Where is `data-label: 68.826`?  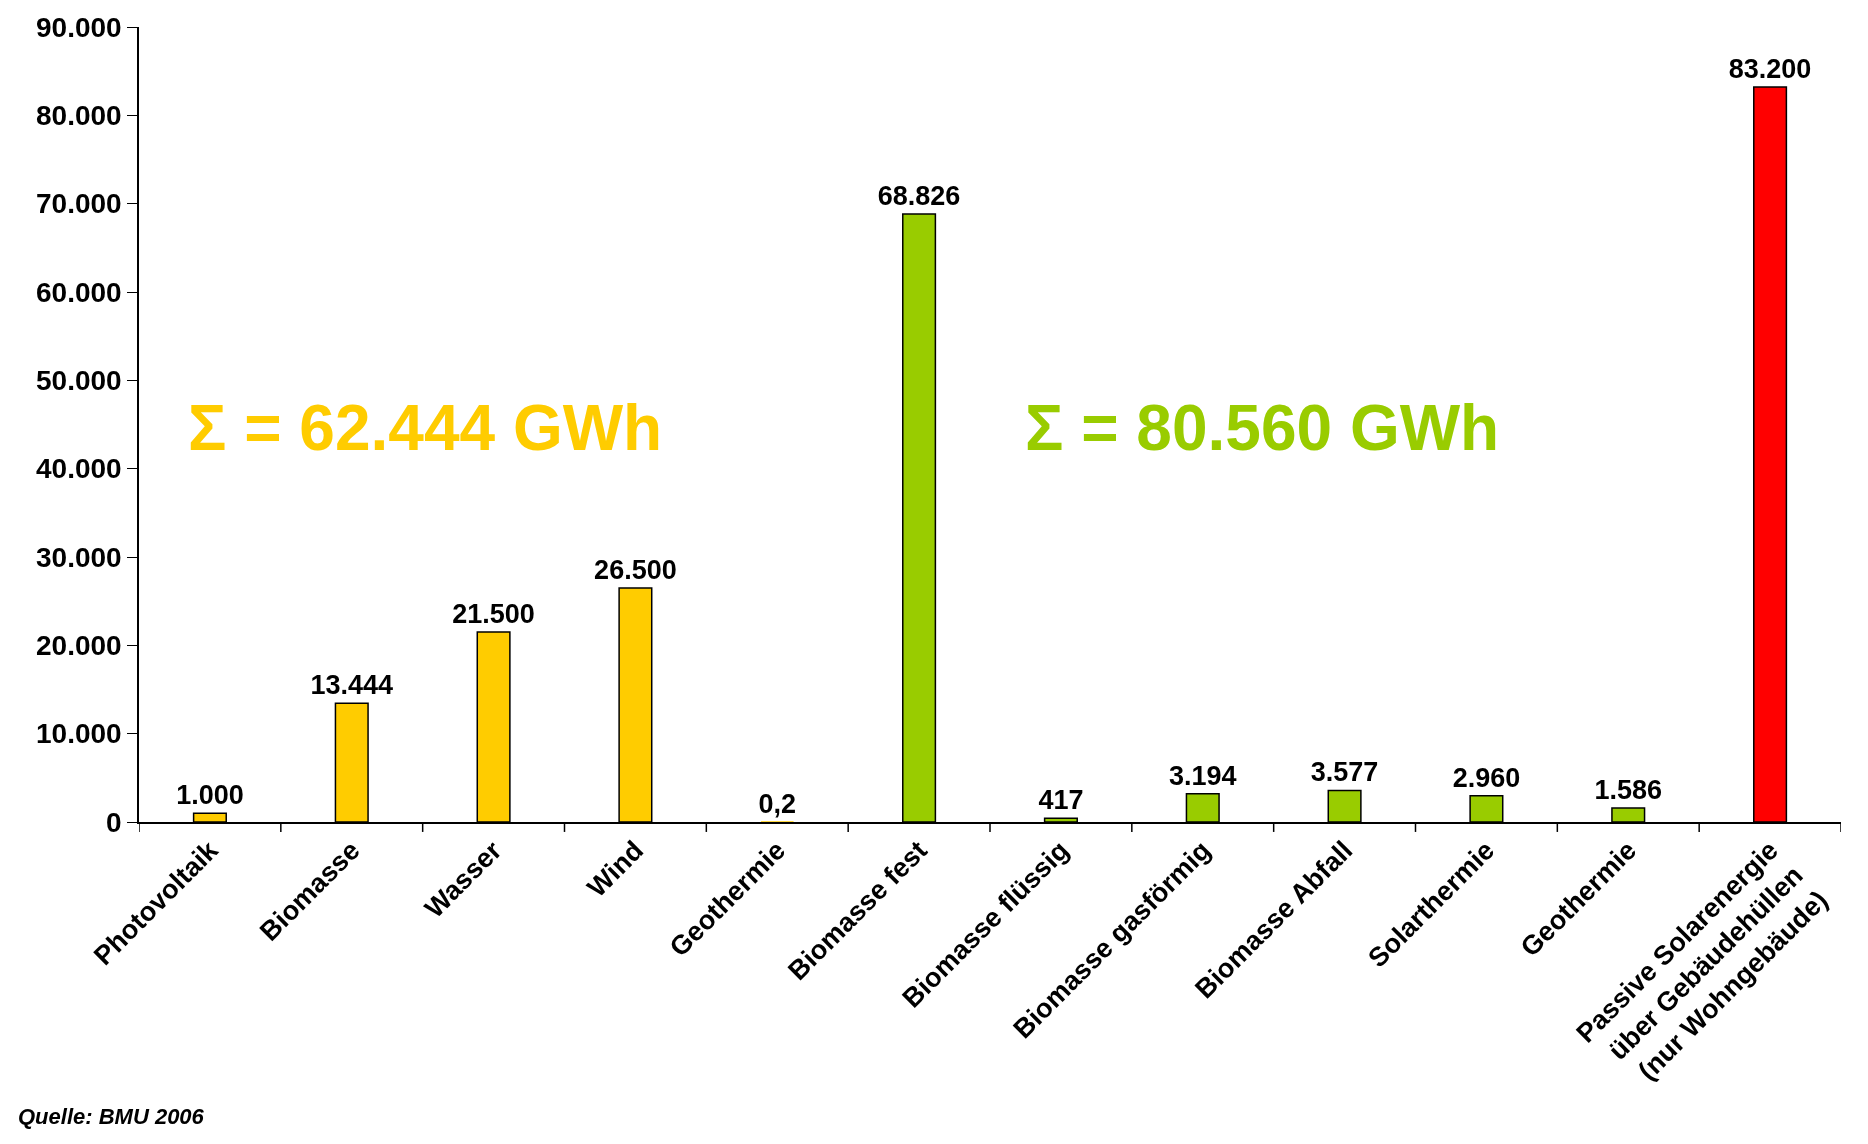 data-label: 68.826 is located at coordinates (919, 196).